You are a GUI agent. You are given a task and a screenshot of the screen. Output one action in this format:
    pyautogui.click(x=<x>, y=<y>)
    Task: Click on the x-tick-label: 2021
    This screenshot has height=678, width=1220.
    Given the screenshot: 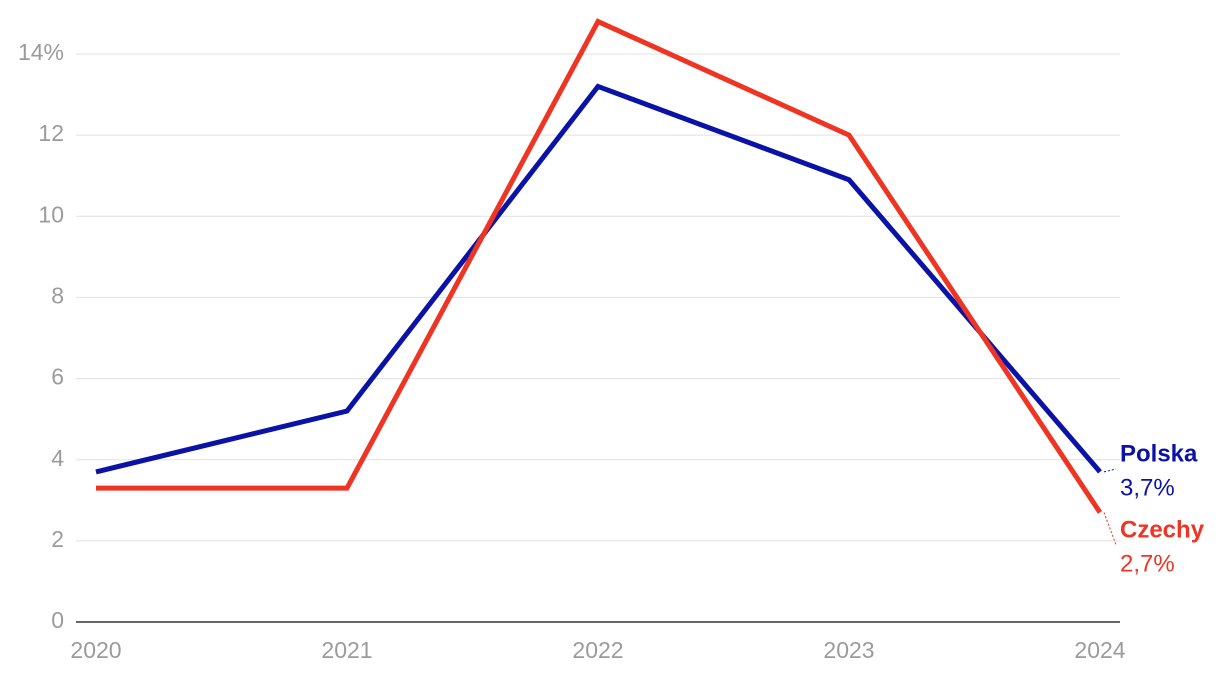 What is the action you would take?
    pyautogui.click(x=346, y=650)
    